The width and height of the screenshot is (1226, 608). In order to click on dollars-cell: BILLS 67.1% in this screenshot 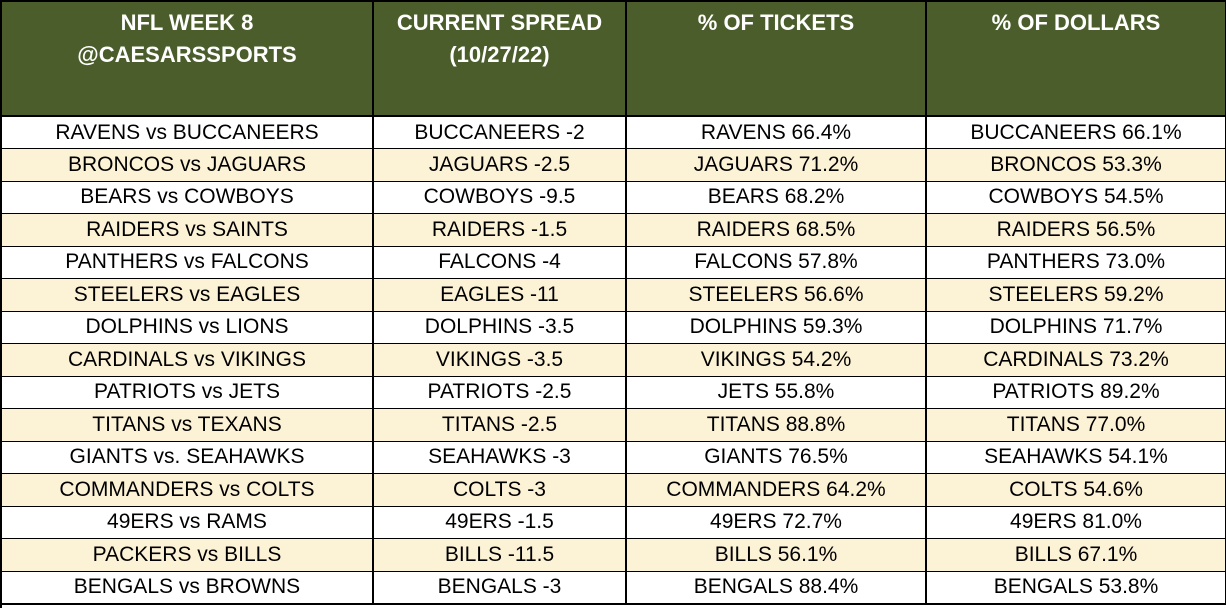, I will do `click(1076, 555)`.